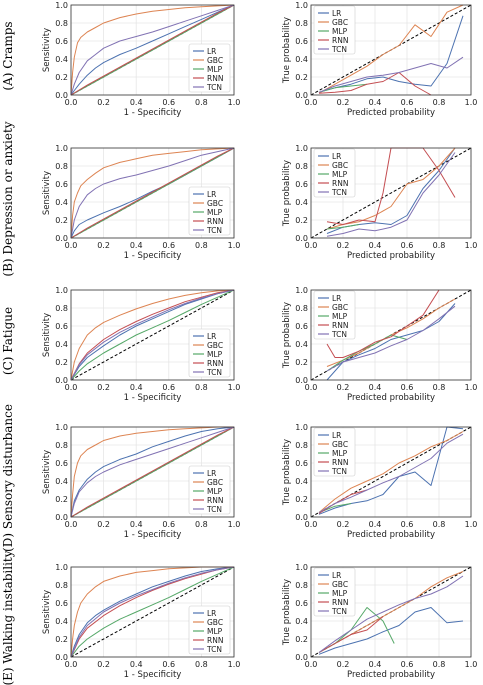 The height and width of the screenshot is (685, 483). I want to click on row-label: (A) Cramps, so click(8, 55).